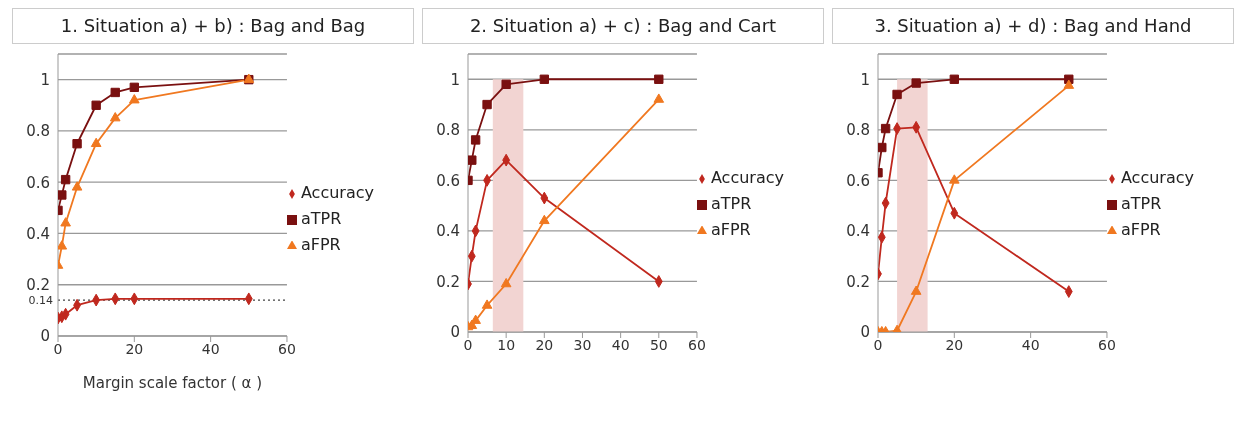  What do you see at coordinates (172, 383) in the screenshot?
I see `x-axis-title: Margin scale factor ( α )` at bounding box center [172, 383].